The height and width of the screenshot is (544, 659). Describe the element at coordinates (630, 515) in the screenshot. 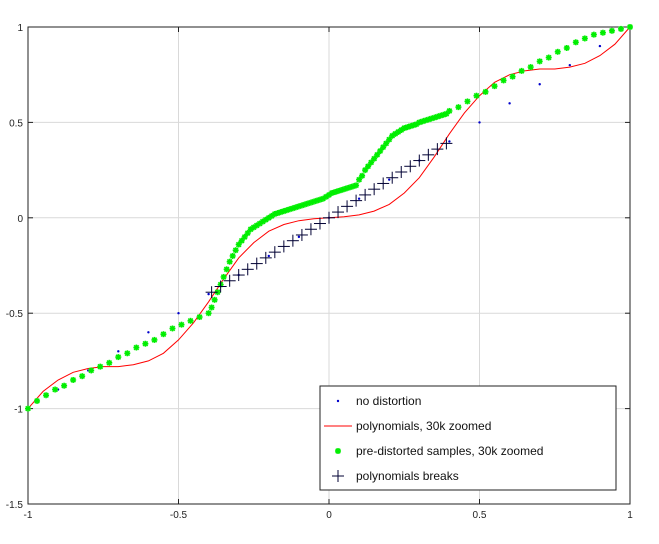

I see `x-tick-label: 1` at that location.